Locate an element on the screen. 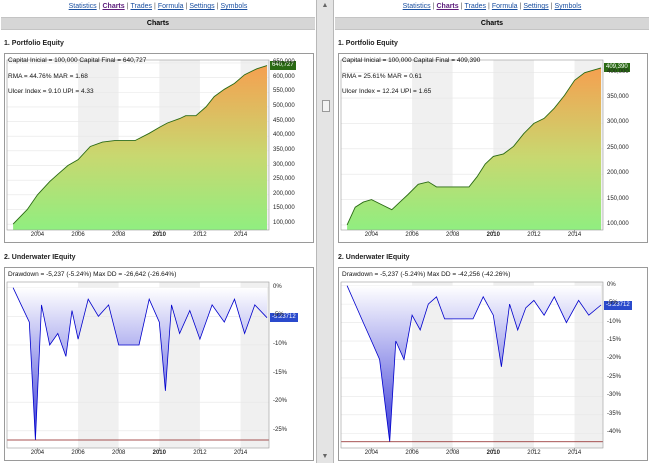 This screenshot has height=463, width=650. page-title: Charts is located at coordinates (158, 23).